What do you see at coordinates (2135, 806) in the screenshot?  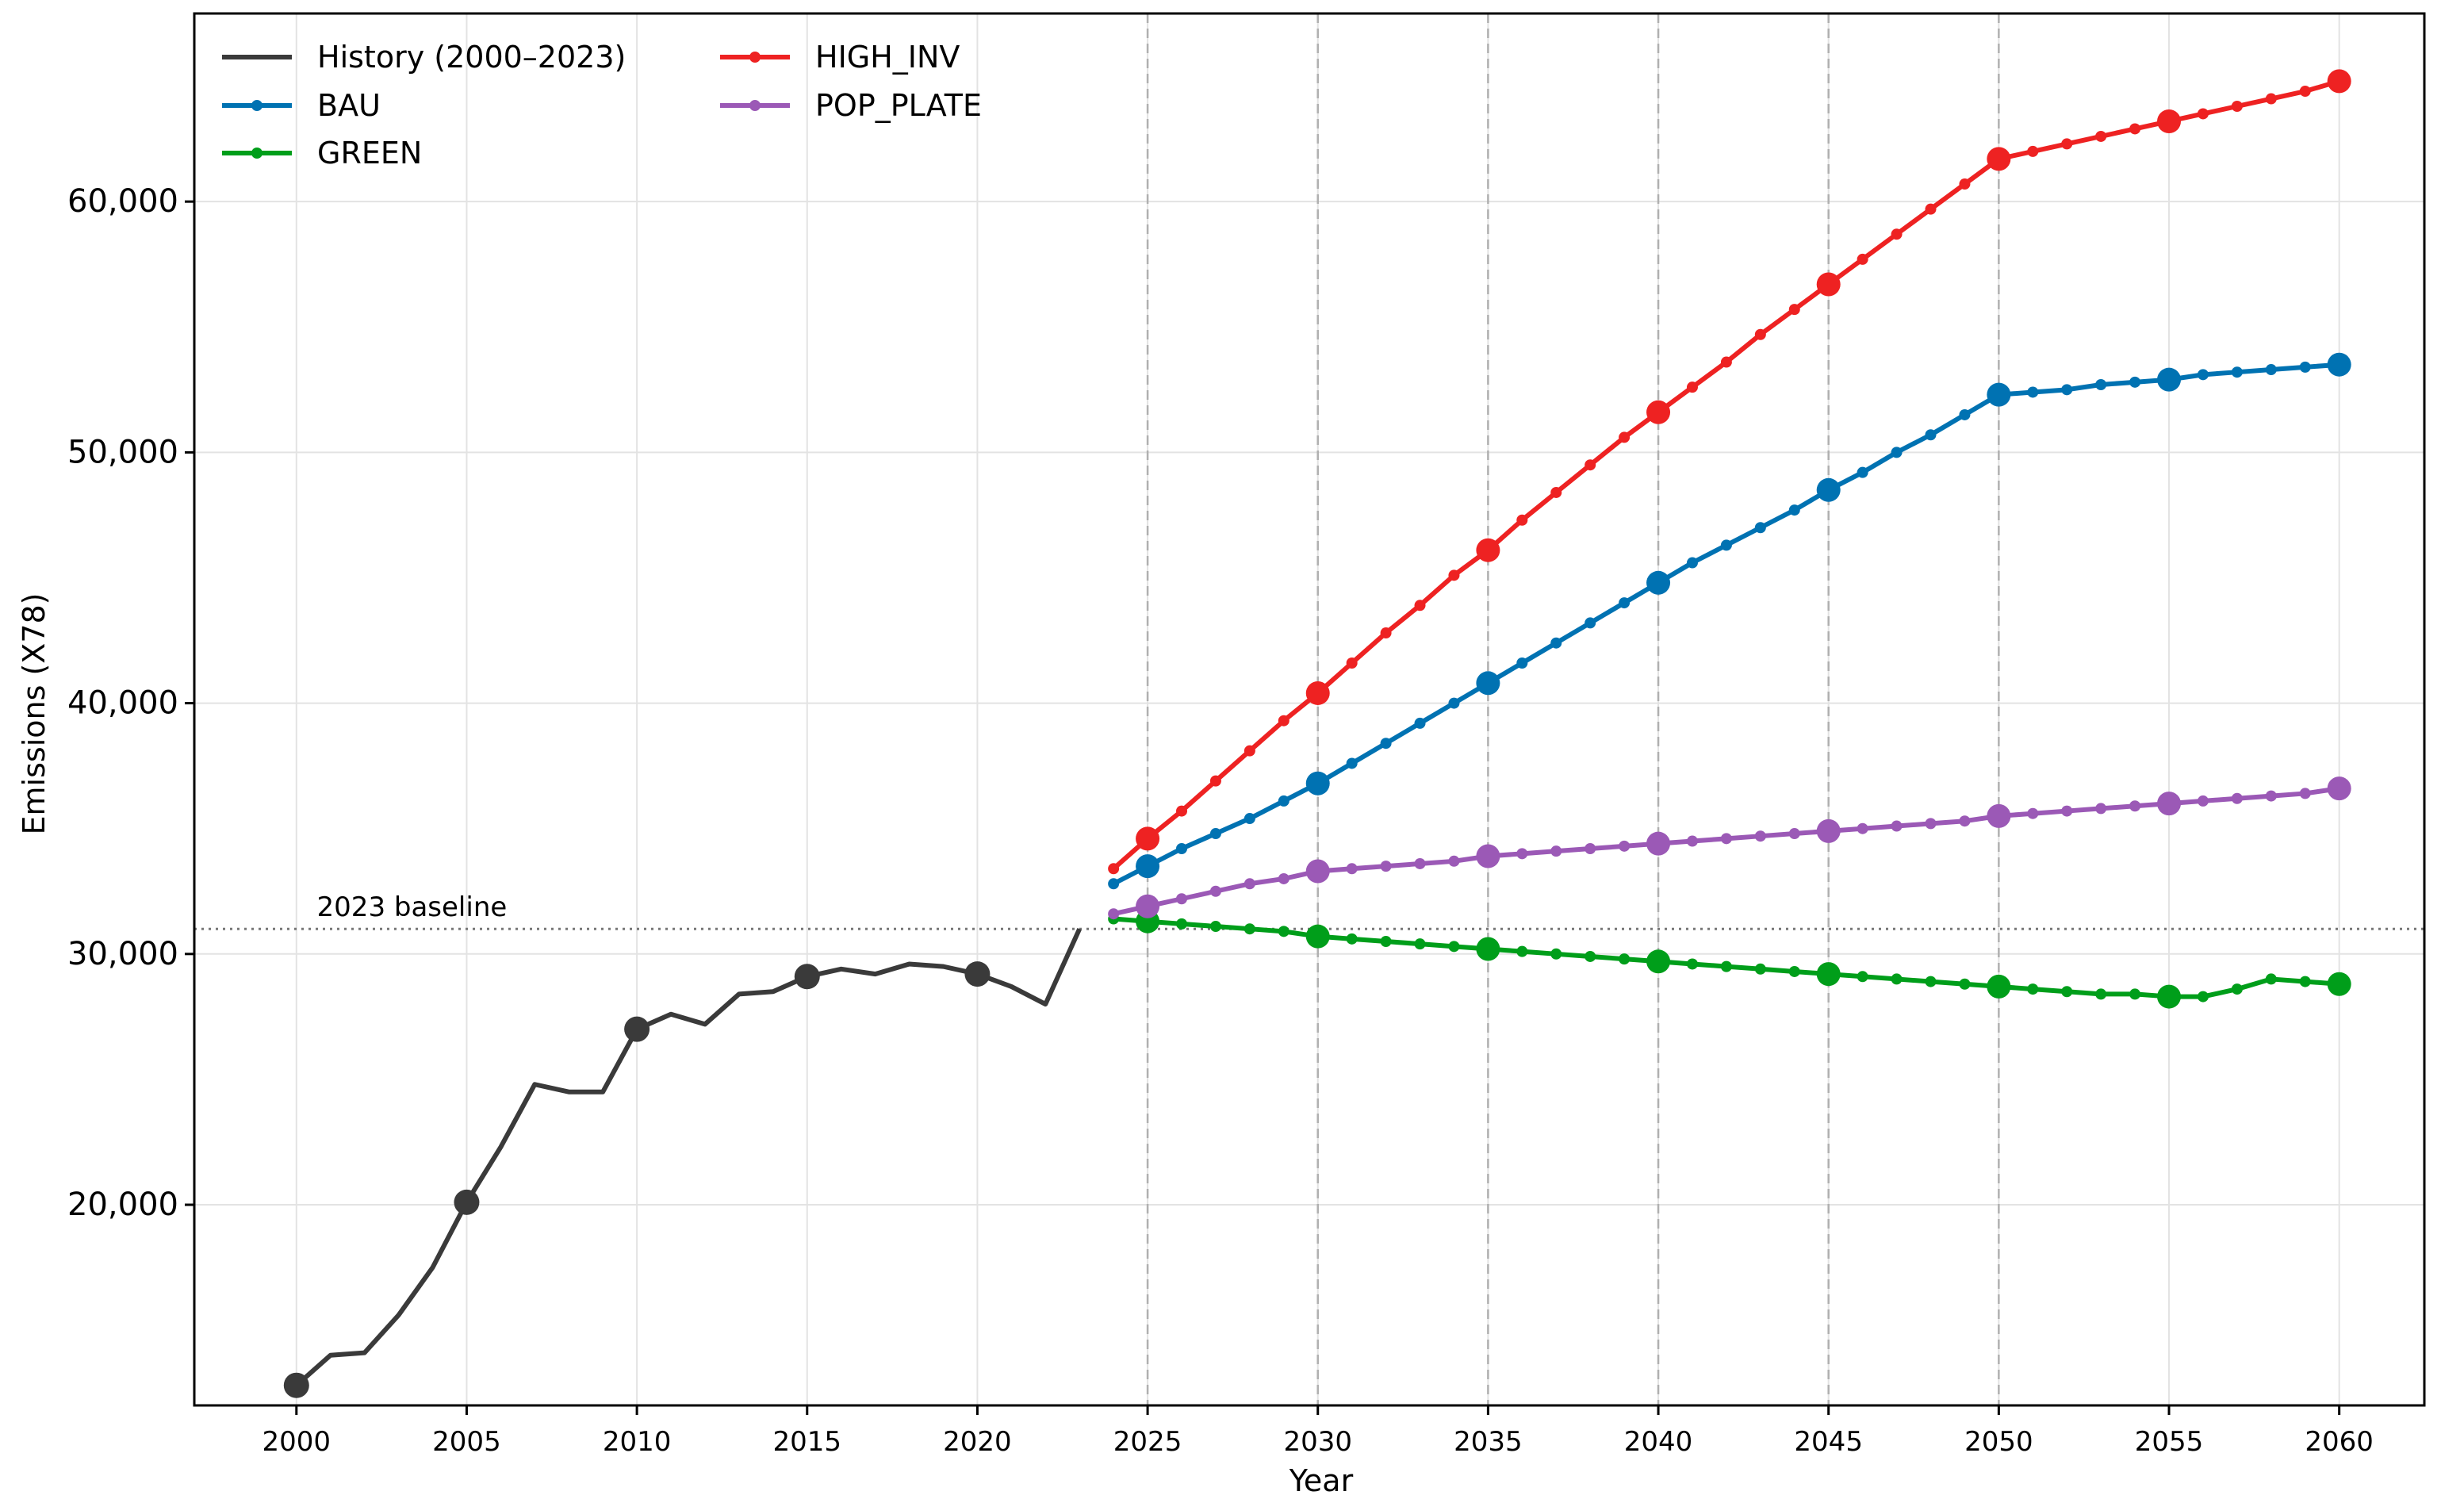 I see `pop_plate-point-2054` at bounding box center [2135, 806].